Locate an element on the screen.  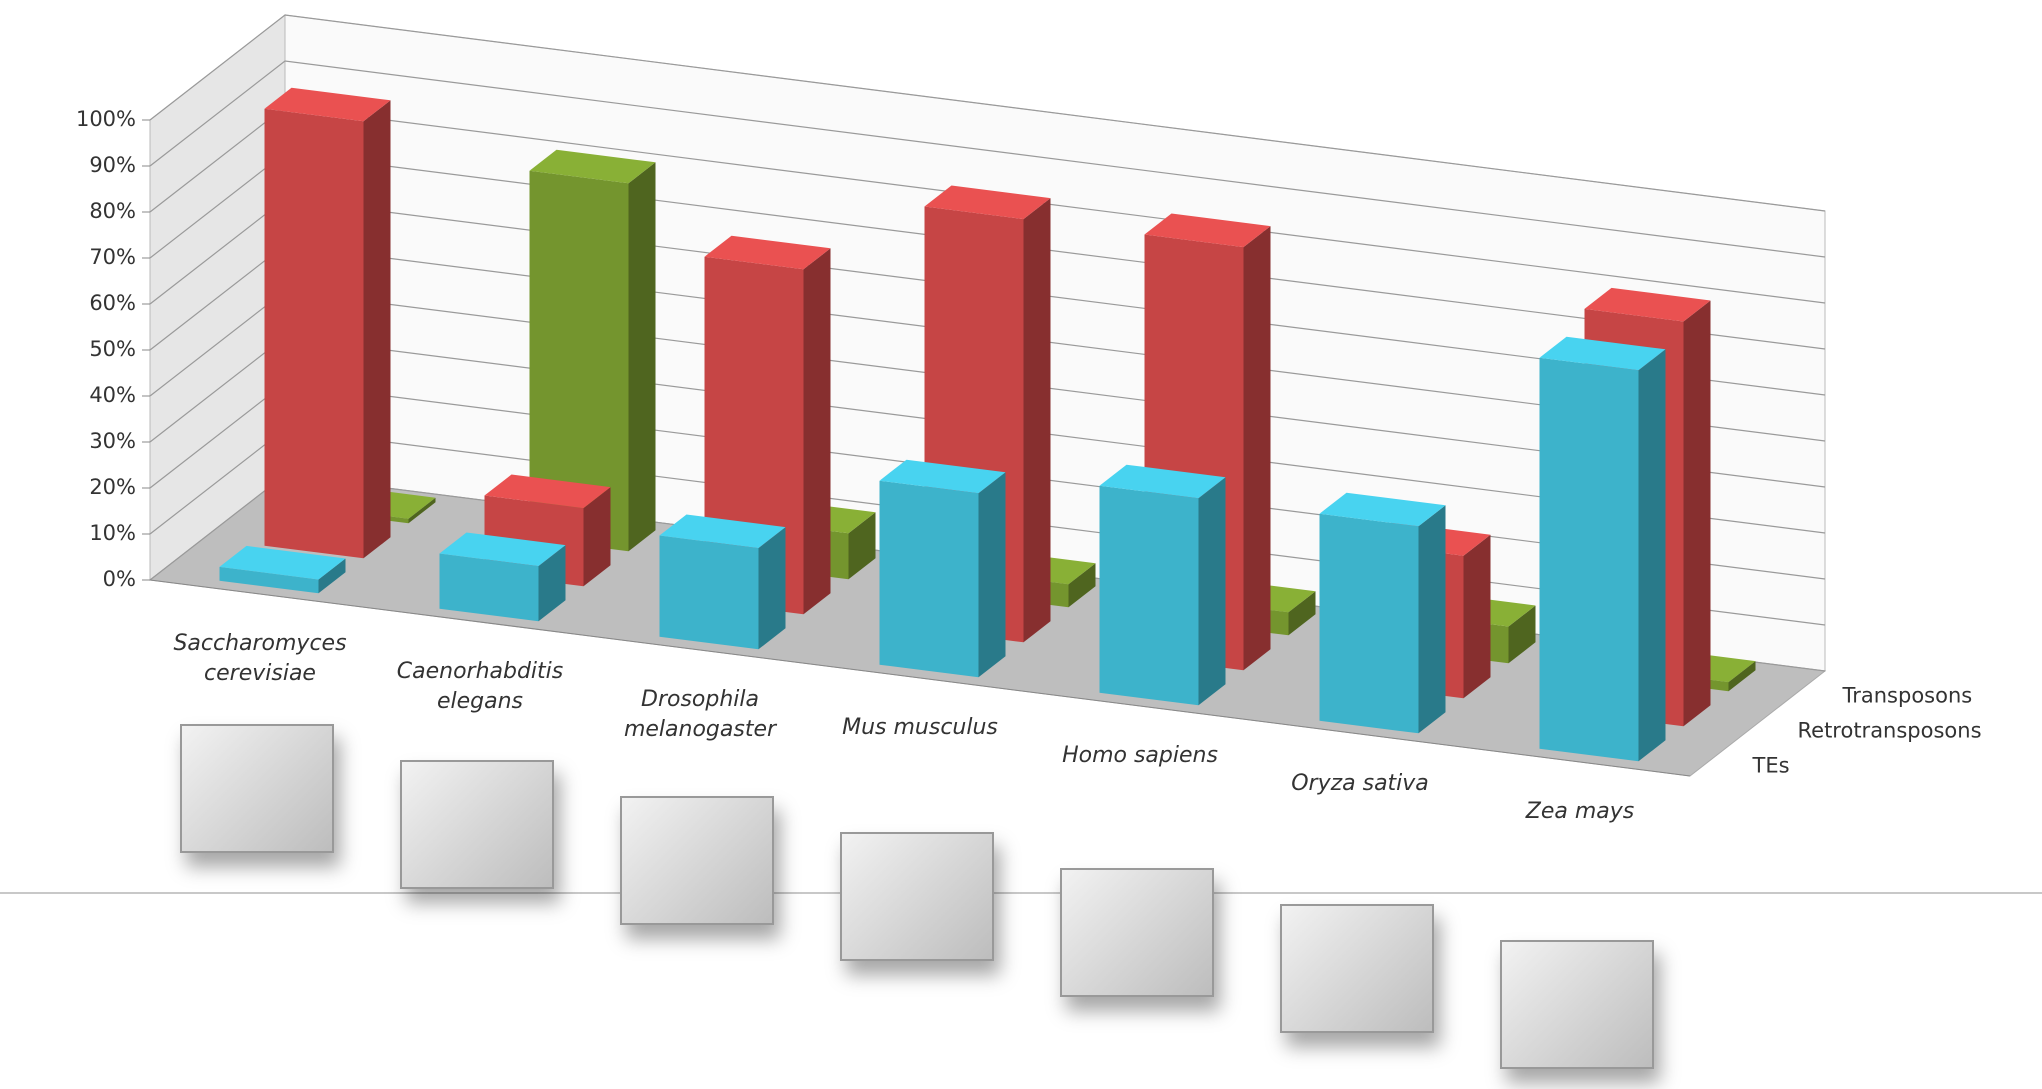
x-tick-label: Saccharomyces cerevisiae is located at coordinates (260, 658).